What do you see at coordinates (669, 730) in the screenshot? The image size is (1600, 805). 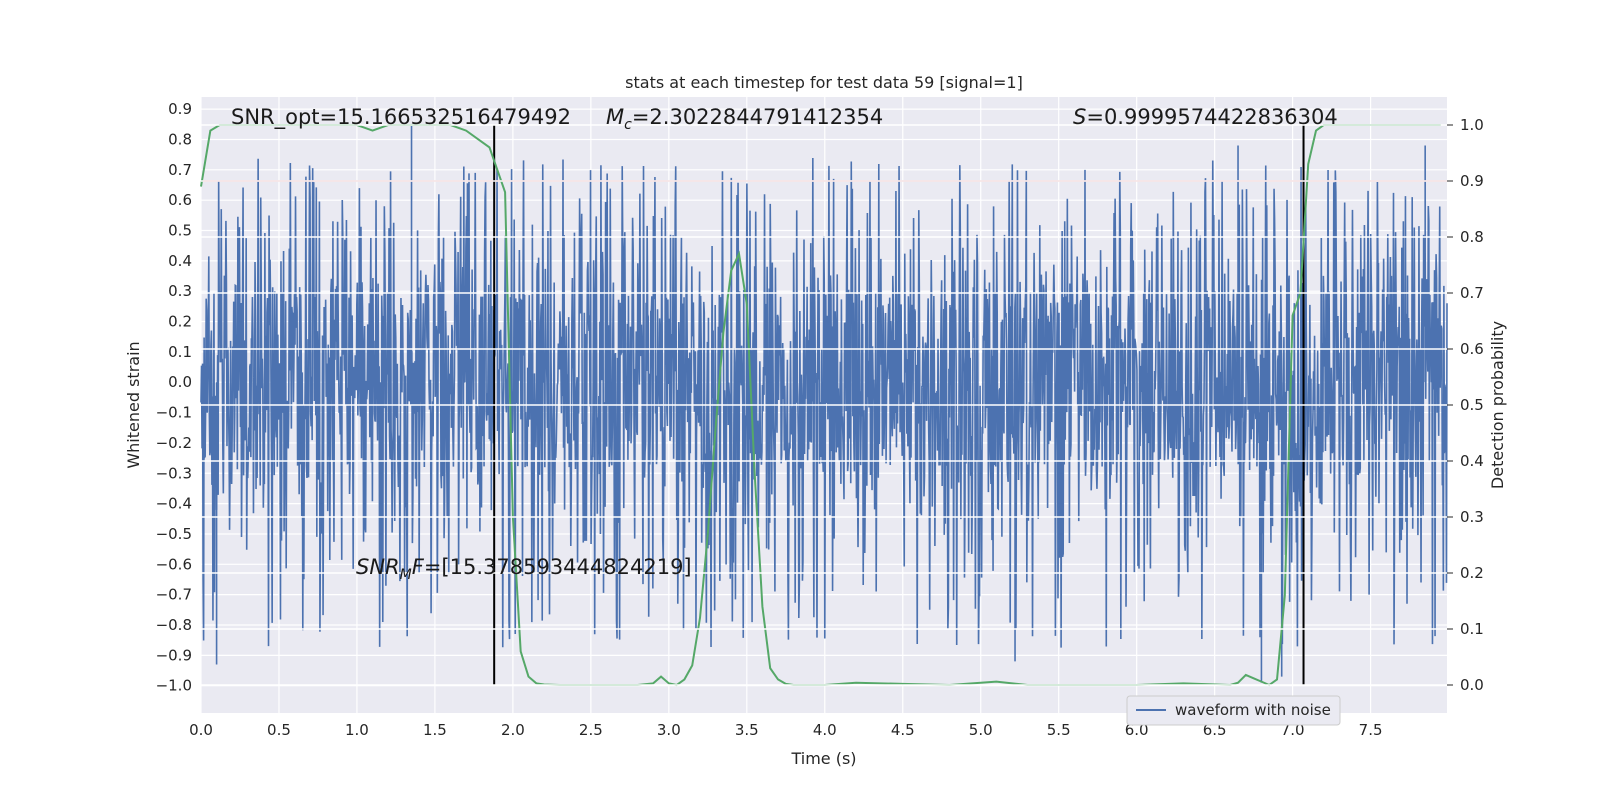 I see `x-tick-label: 3.0` at bounding box center [669, 730].